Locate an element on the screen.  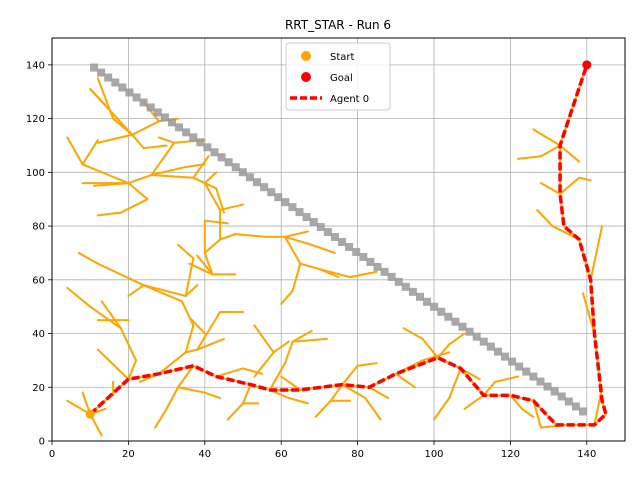
y-tick-label: 80 is located at coordinates (38, 227).